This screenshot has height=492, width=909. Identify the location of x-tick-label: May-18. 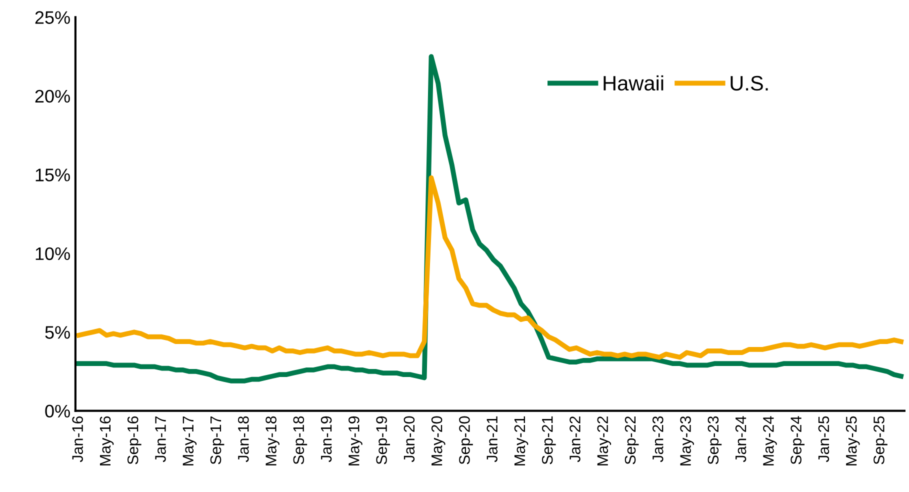
(273, 441).